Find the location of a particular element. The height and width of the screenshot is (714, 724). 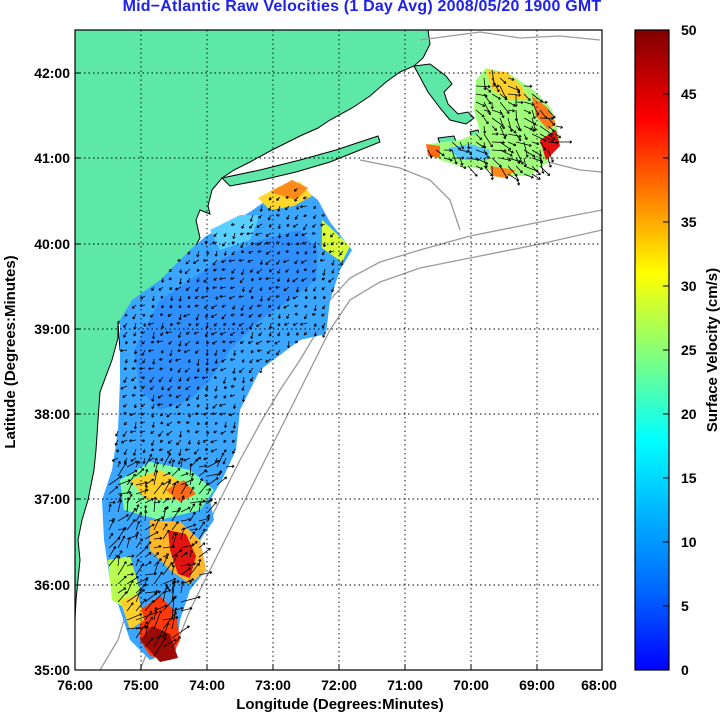

colorbar-tick-label: 15 is located at coordinates (689, 478).